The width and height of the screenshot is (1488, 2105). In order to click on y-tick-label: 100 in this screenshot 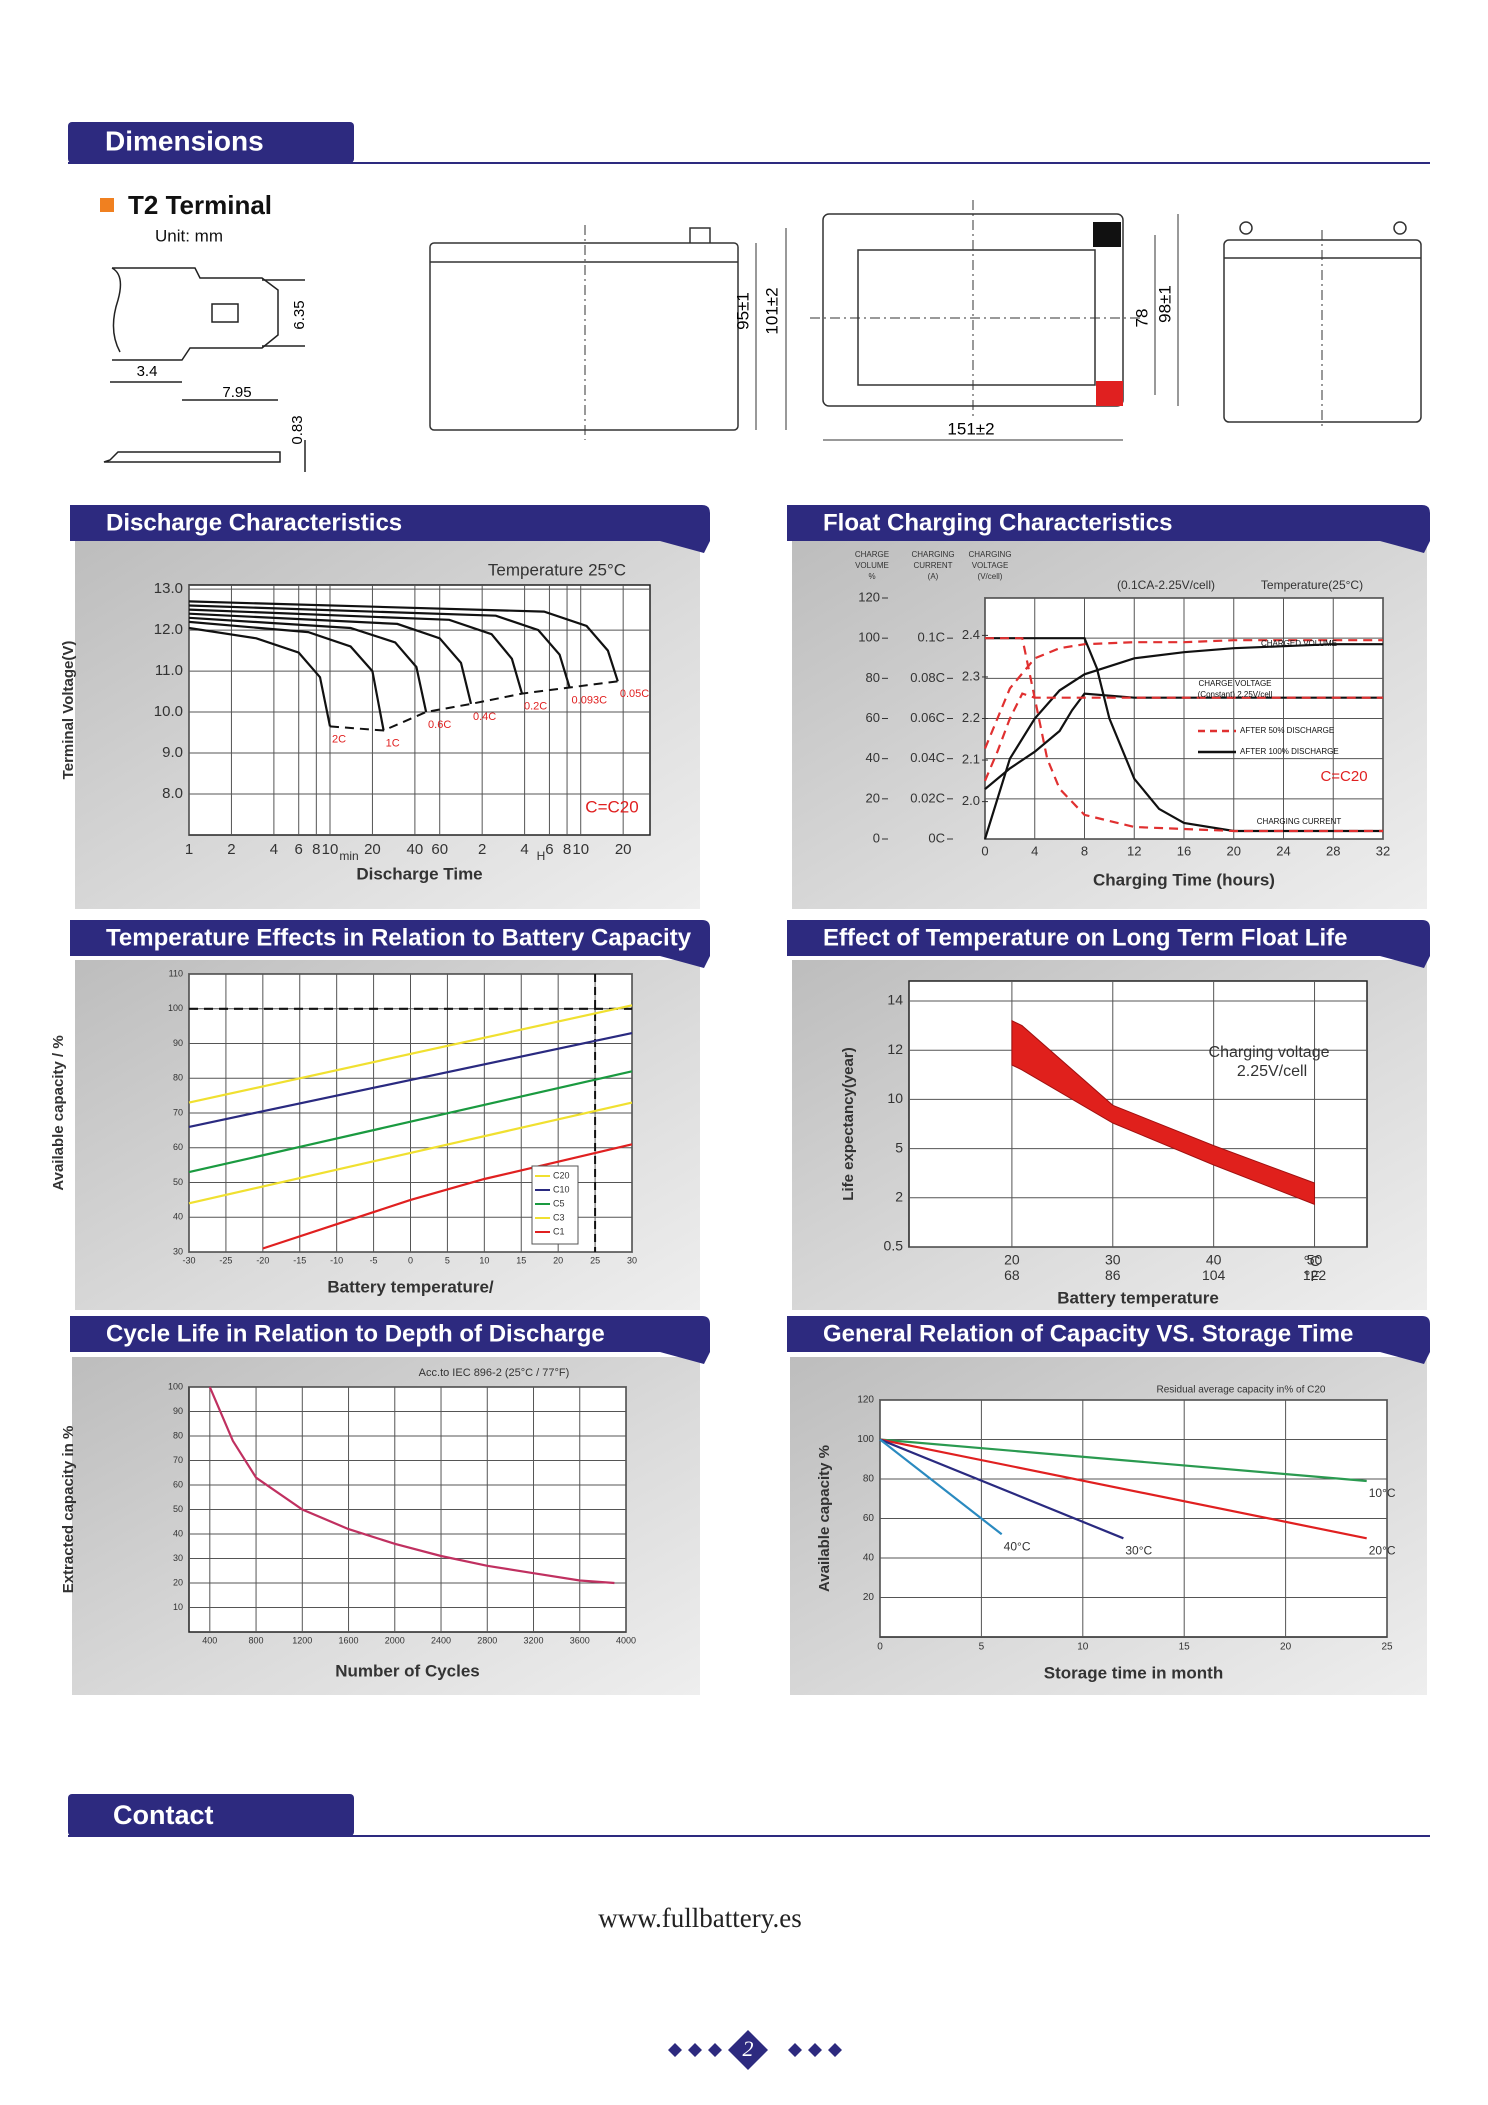, I will do `click(175, 1008)`.